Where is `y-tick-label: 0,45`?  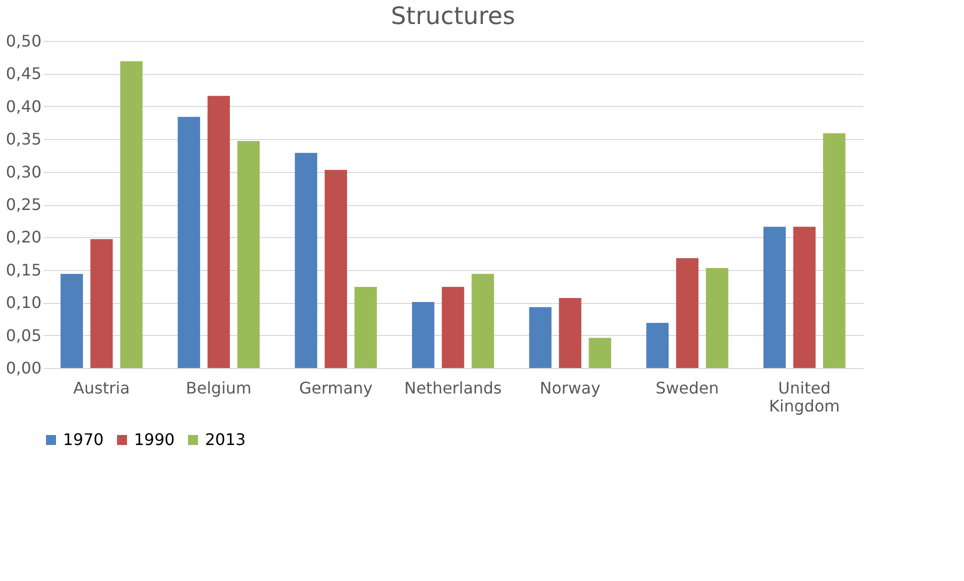 y-tick-label: 0,45 is located at coordinates (24, 74).